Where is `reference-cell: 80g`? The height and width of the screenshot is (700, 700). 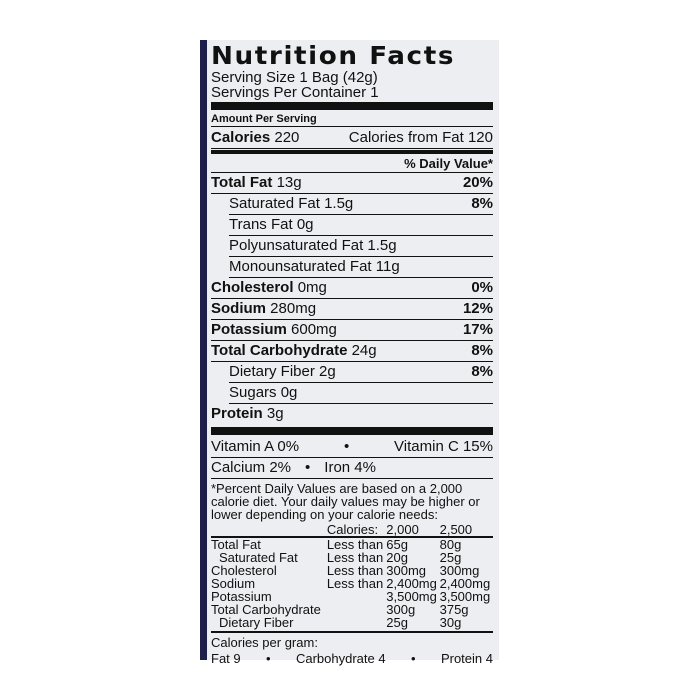 reference-cell: 80g is located at coordinates (450, 544).